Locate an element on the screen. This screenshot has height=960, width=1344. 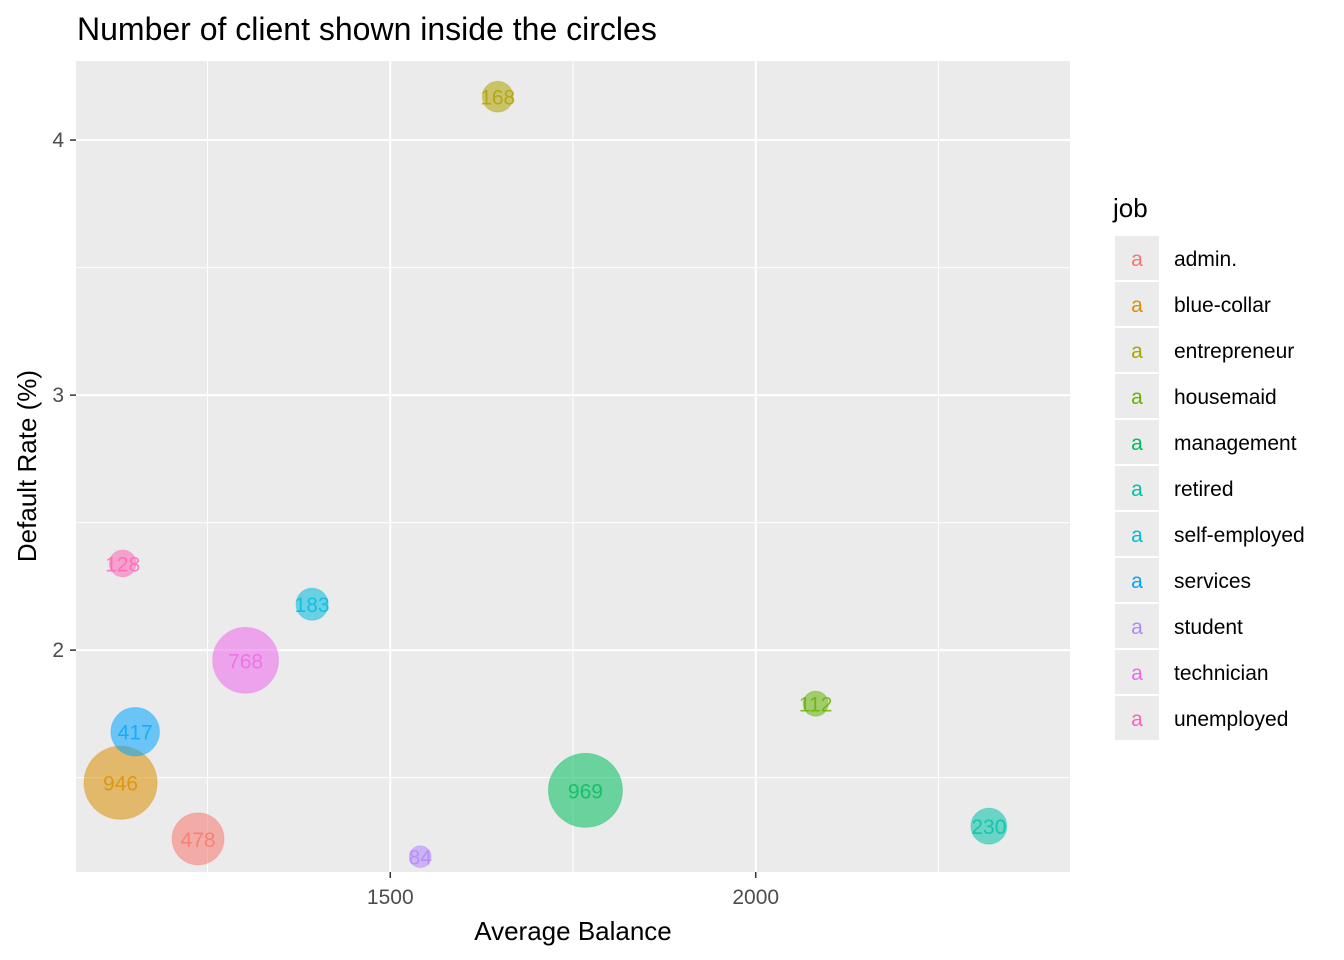
legend-item: a services is located at coordinates (1183, 580).